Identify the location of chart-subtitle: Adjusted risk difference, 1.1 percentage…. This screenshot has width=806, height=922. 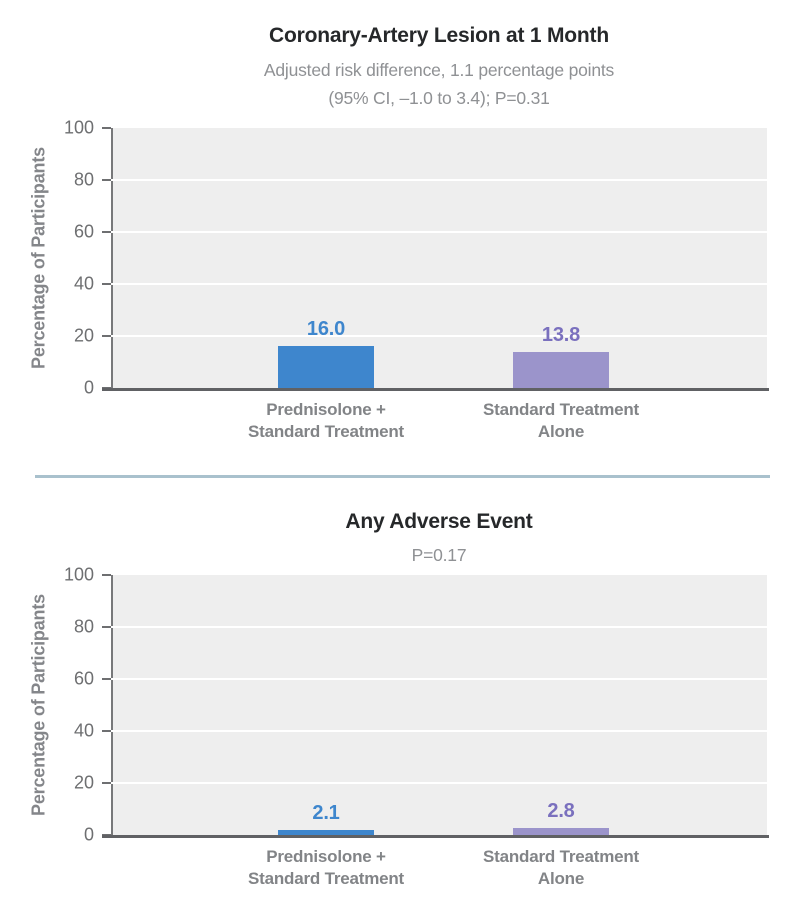
(433, 84).